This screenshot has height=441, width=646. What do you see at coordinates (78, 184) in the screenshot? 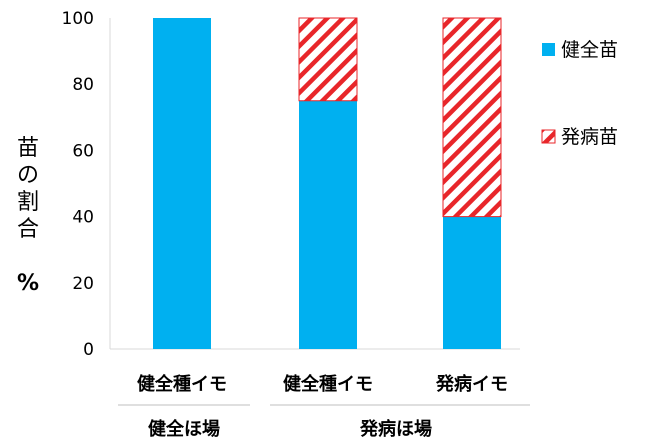
I see `y-axis-ticks: 0 20 40 60 80 100` at bounding box center [78, 184].